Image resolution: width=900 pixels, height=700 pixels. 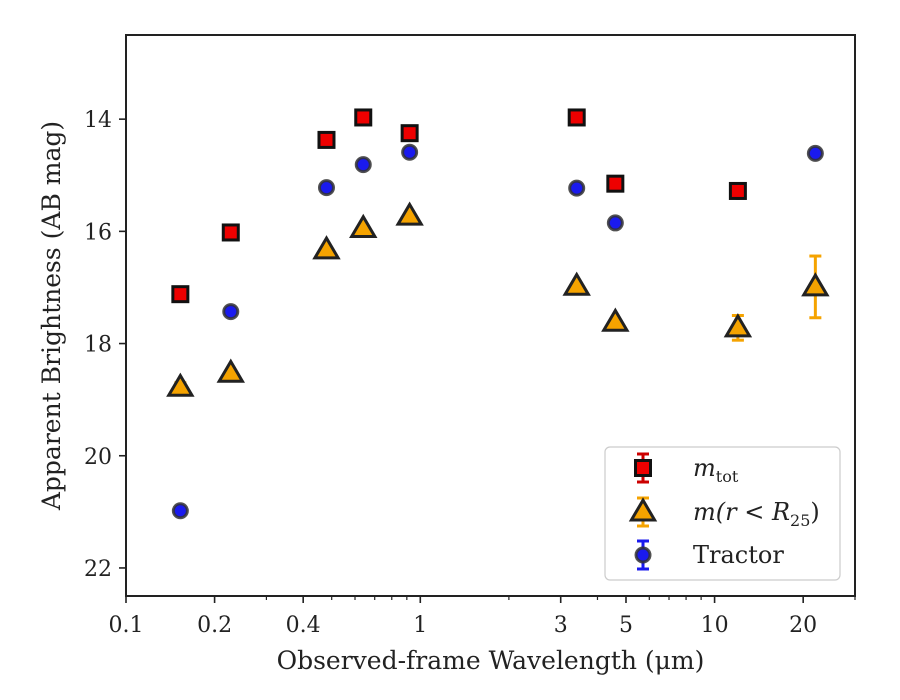 I want to click on legend: mtot m(r < R25) Tractor, so click(x=722, y=513).